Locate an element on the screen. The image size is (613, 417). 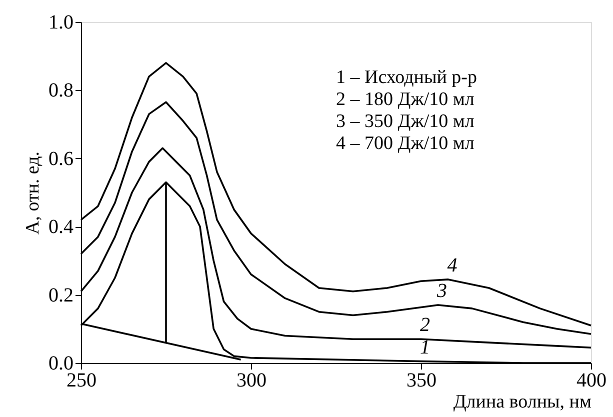
x-tick-label: 350 is located at coordinates (421, 381).